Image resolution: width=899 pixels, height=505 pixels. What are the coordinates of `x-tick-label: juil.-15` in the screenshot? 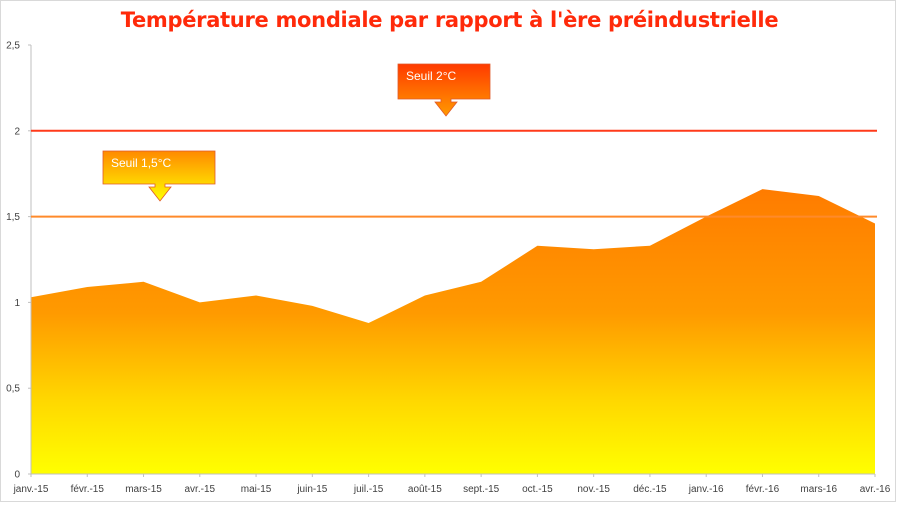 It's located at (368, 489).